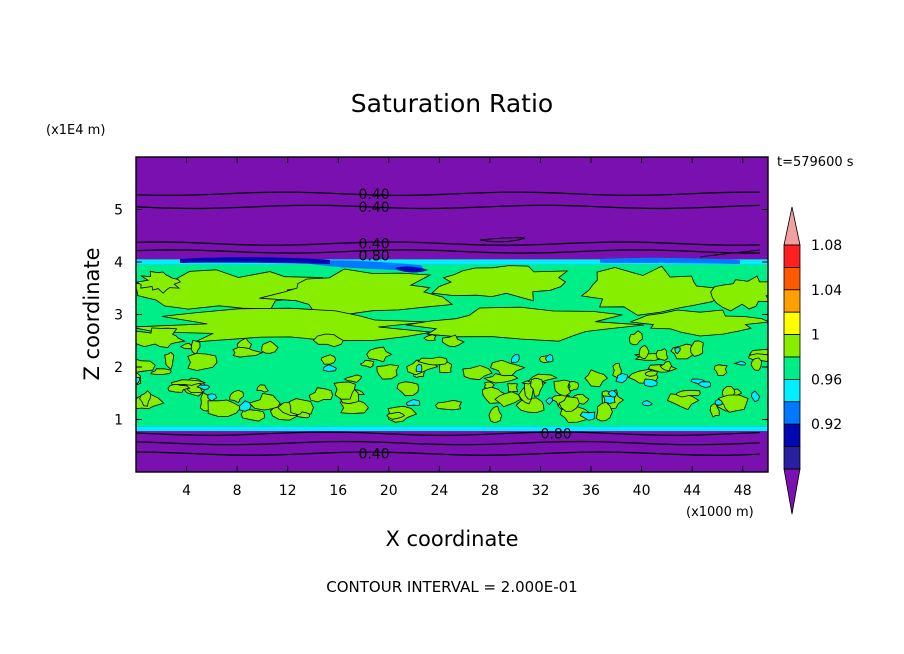 This screenshot has height=654, width=904. What do you see at coordinates (642, 491) in the screenshot?
I see `x-tick-label: 40` at bounding box center [642, 491].